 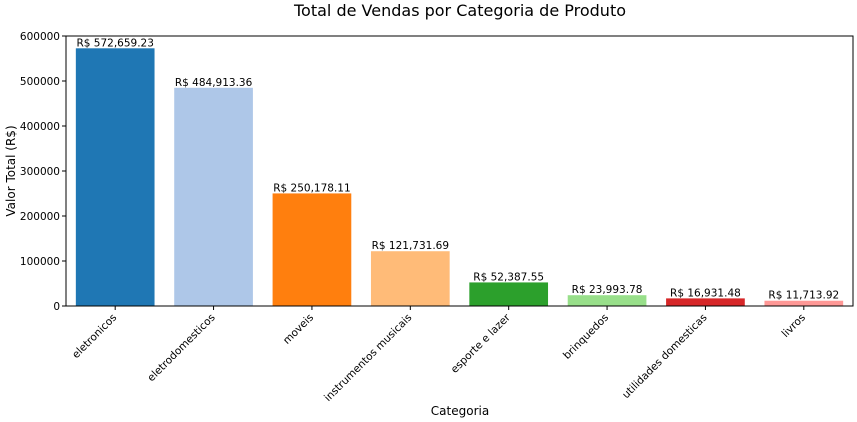 I want to click on chart-title: Total de Vendas por Categoria de Produto, so click(x=459, y=10).